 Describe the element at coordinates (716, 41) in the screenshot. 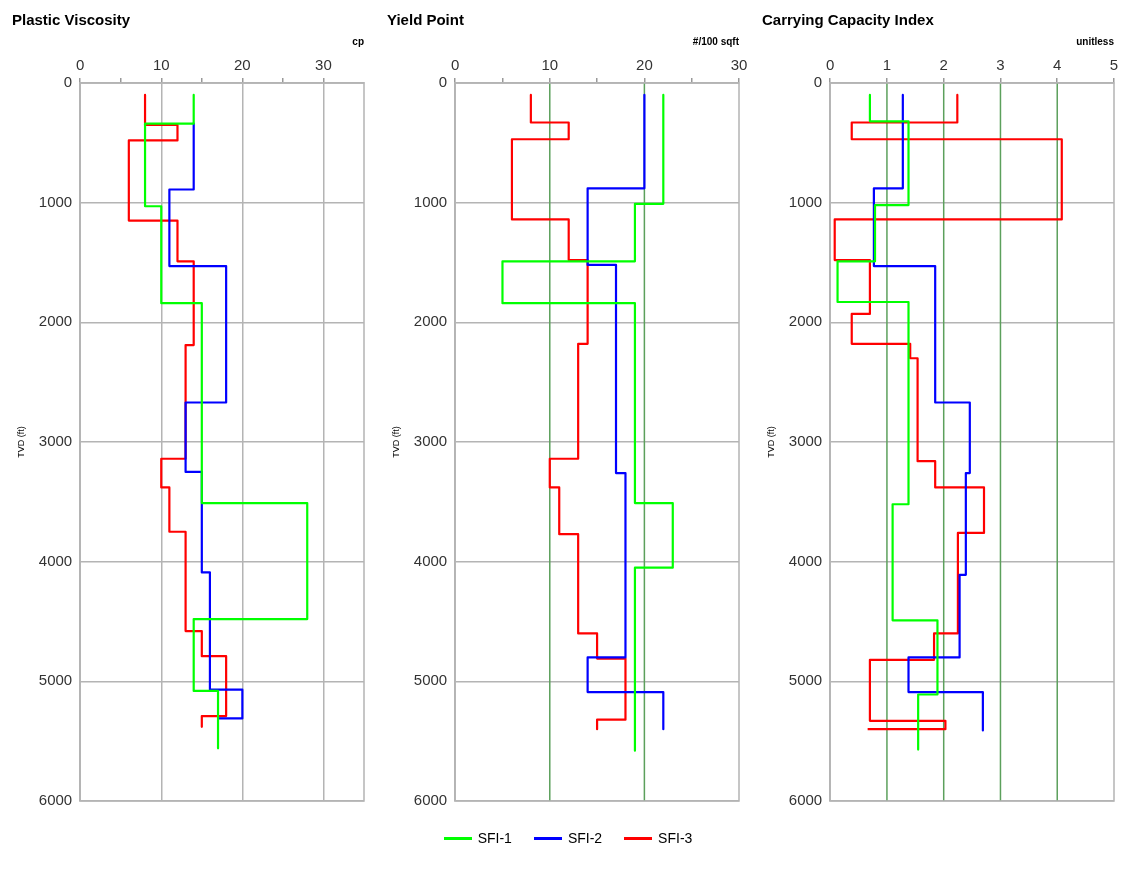

I see `x-axis-title: #/100 sqft` at that location.